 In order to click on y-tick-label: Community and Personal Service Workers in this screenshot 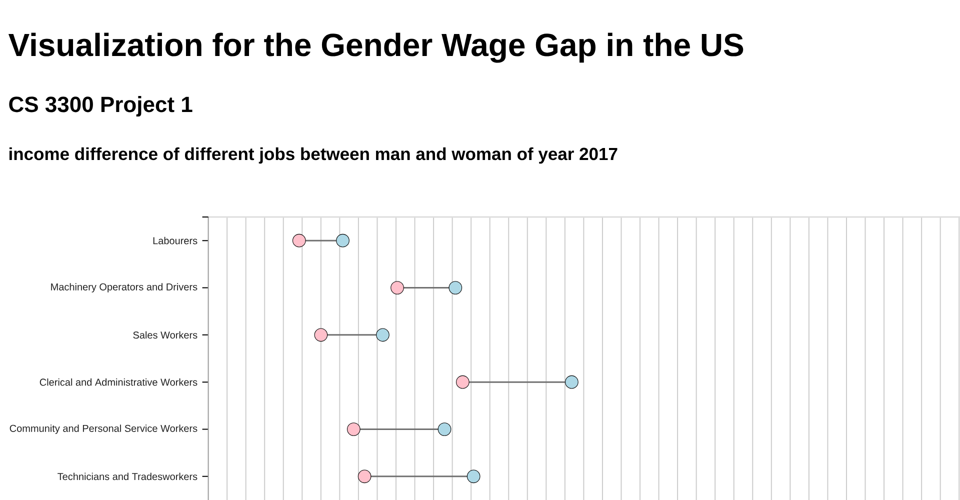, I will do `click(104, 429)`.